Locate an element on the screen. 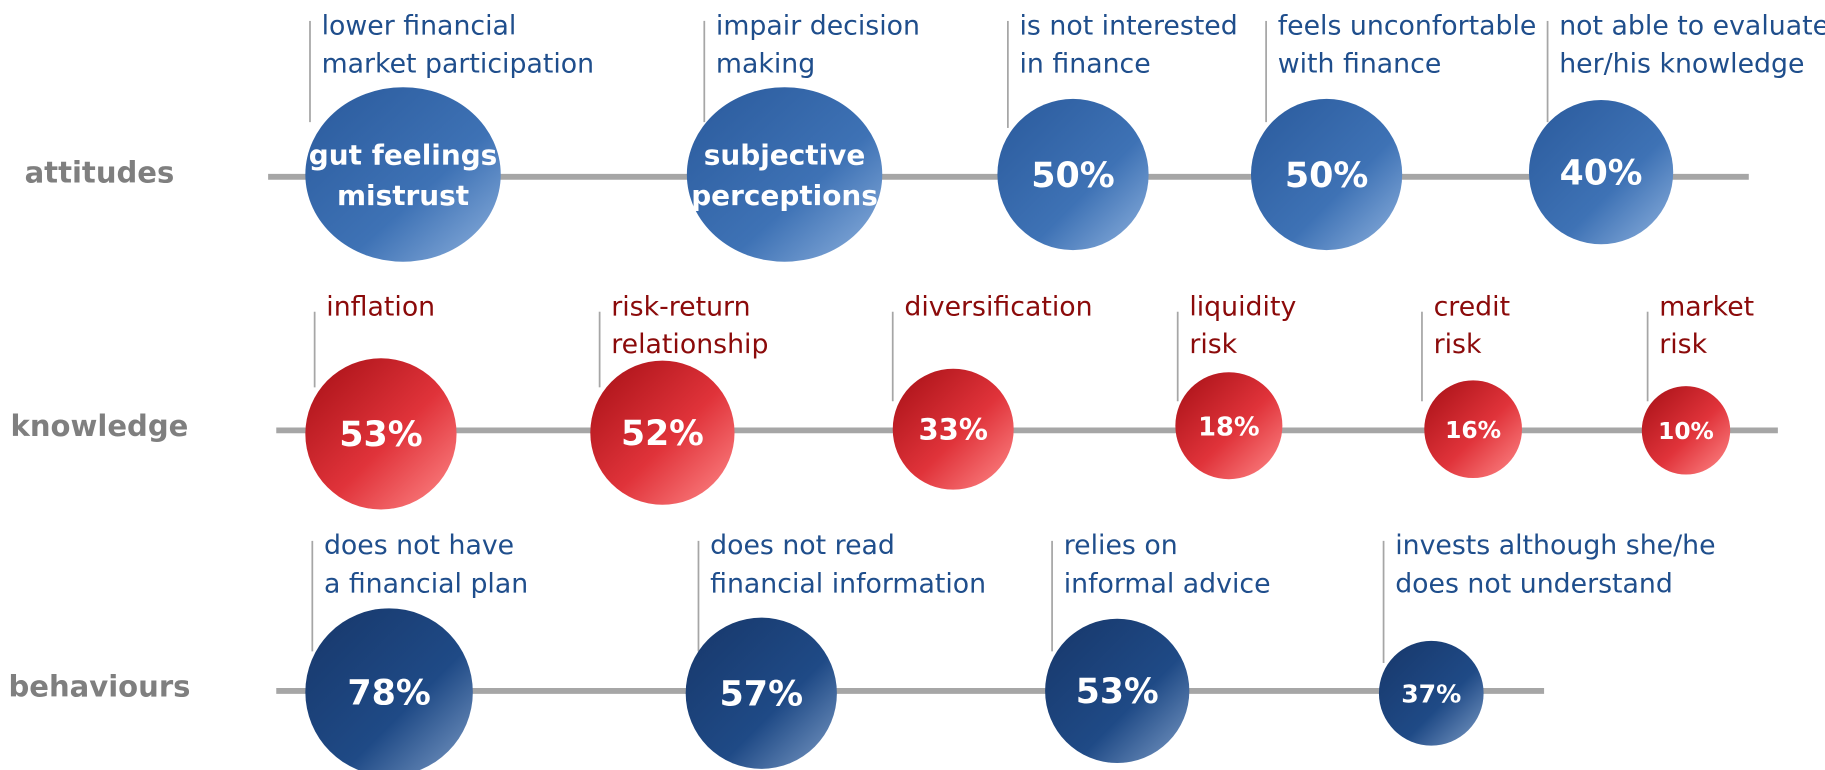  caption: does not read is located at coordinates (802, 545).